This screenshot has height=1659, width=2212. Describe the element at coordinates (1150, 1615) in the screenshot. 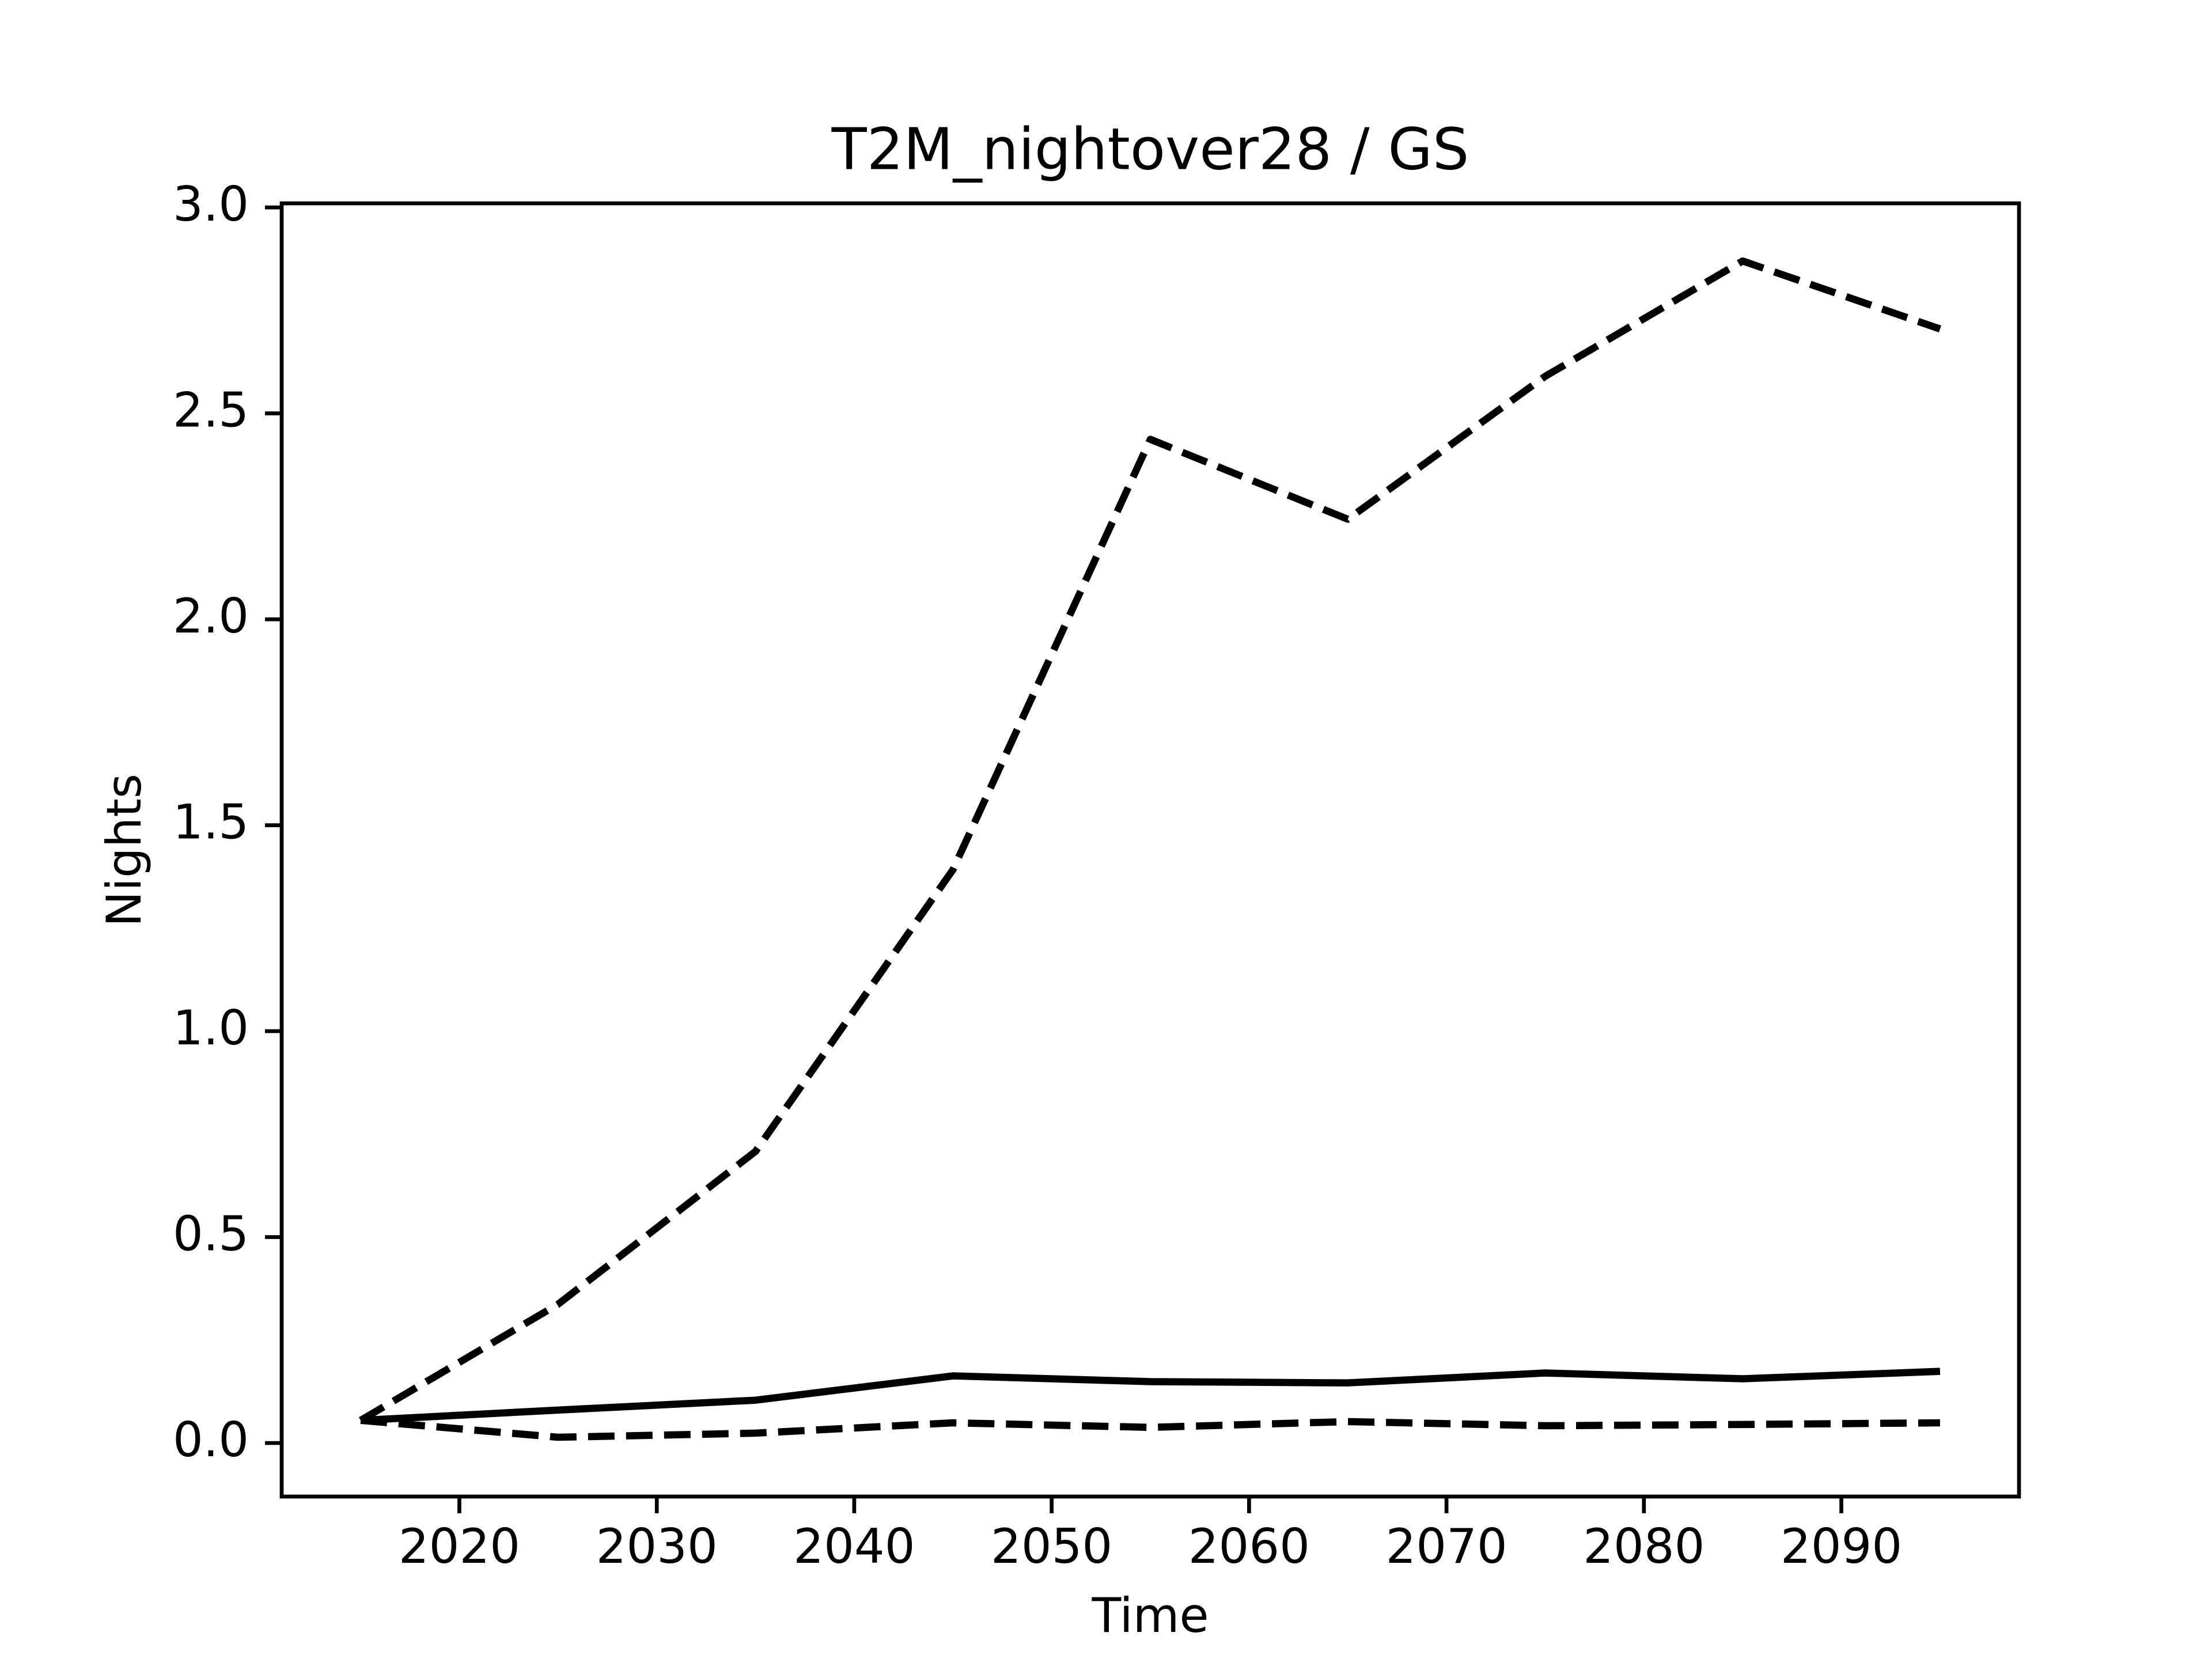

I see `x-axis-label: Time` at that location.